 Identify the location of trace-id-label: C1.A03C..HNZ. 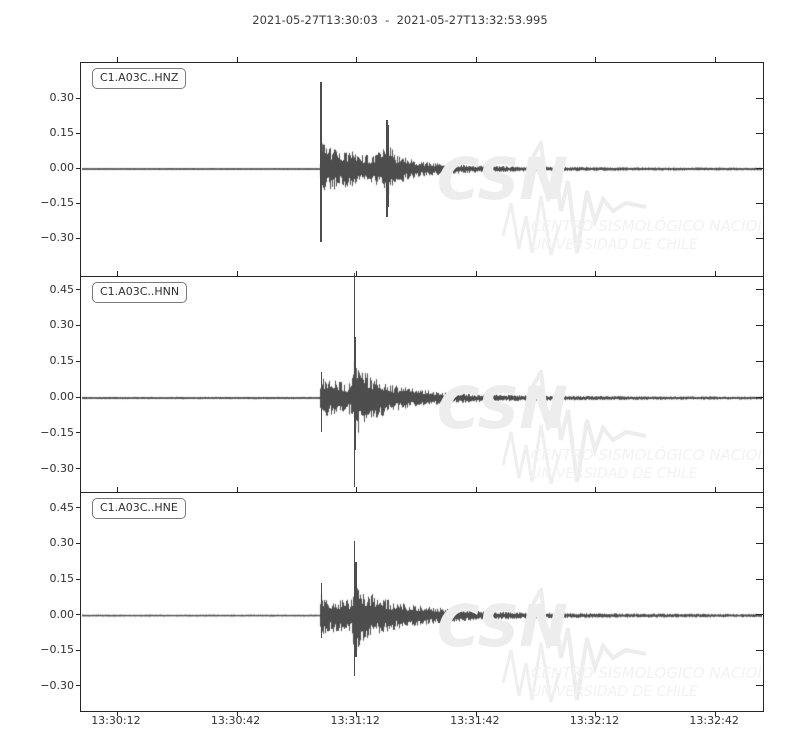
(139, 78).